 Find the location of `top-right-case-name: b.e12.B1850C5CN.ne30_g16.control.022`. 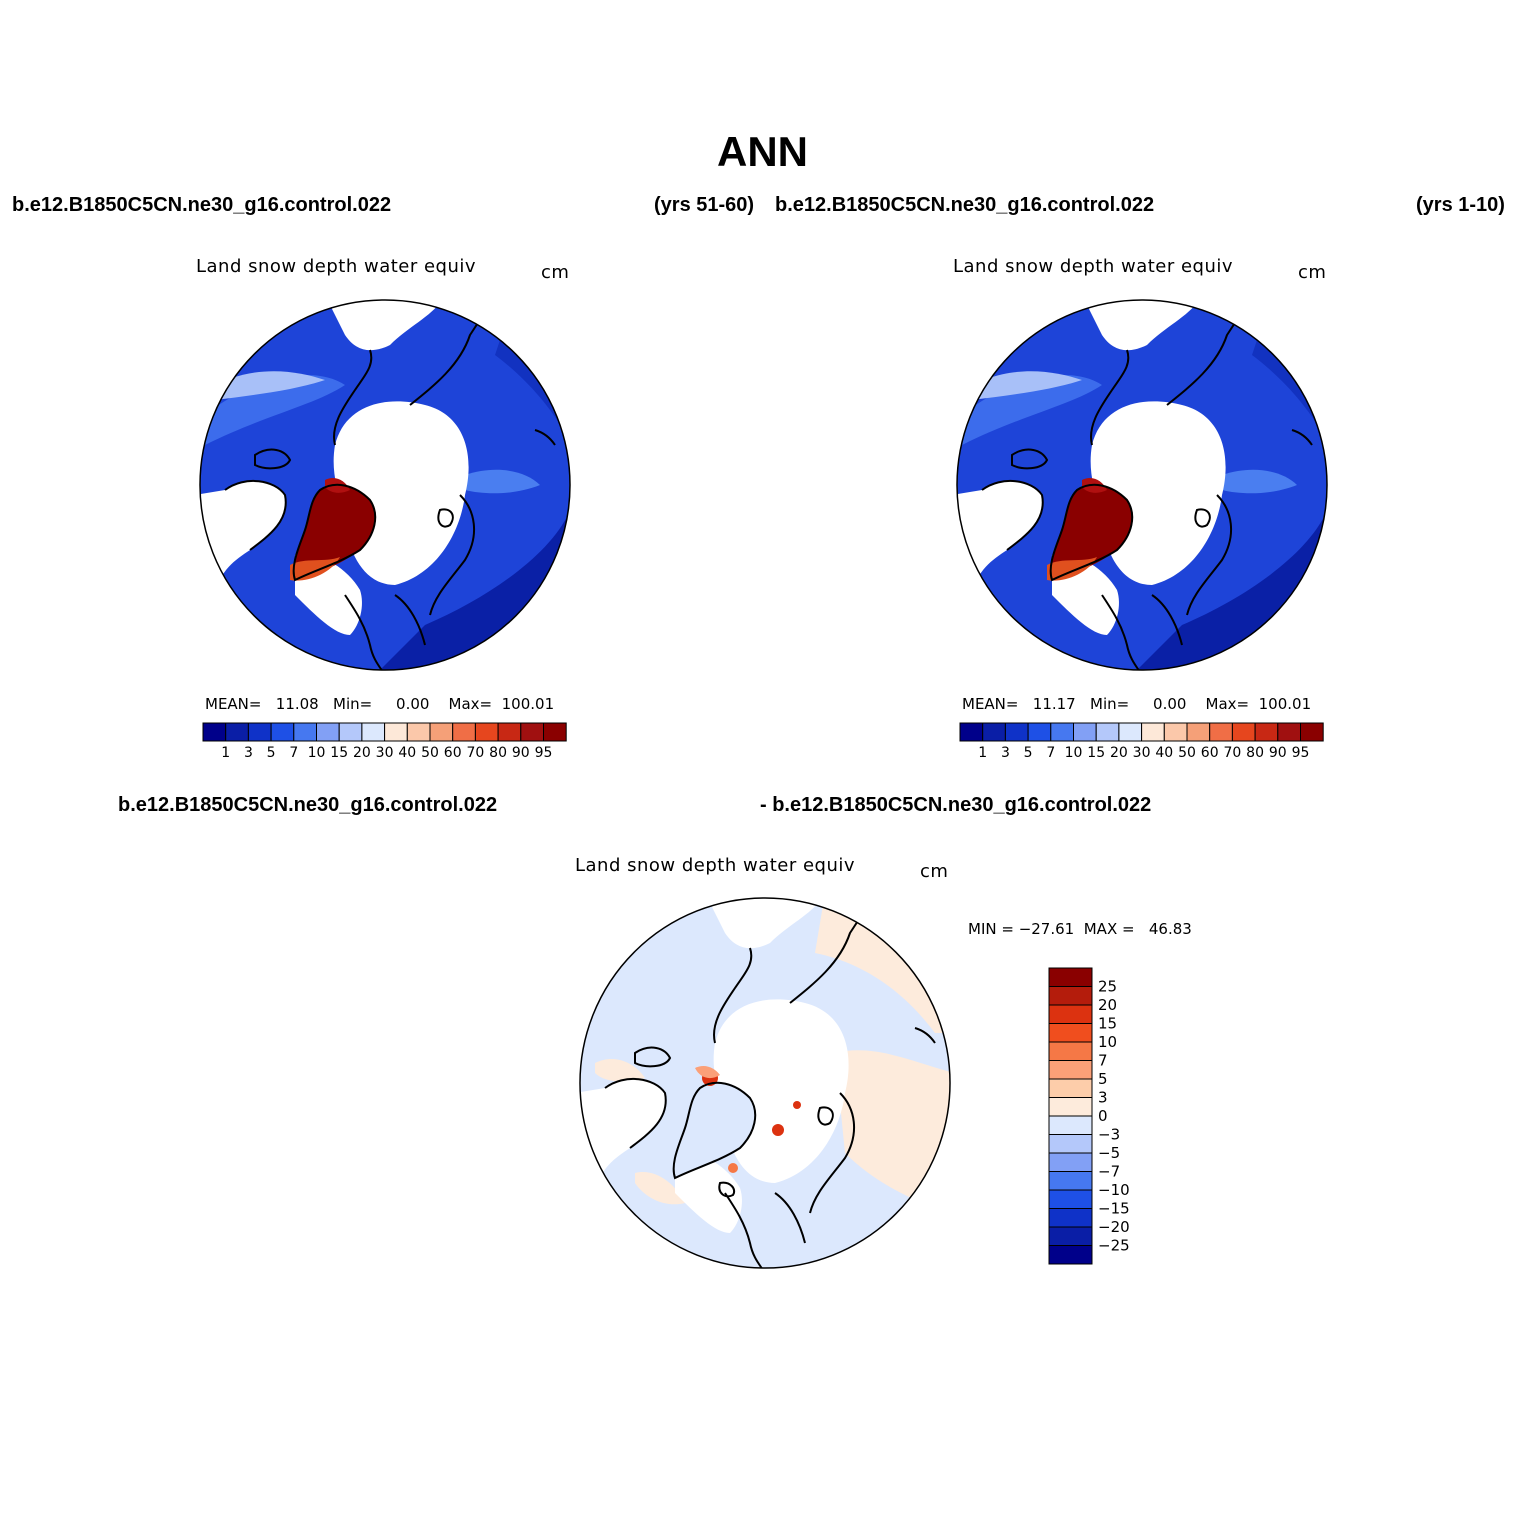

top-right-case-name: b.e12.B1850C5CN.ne30_g16.control.022 is located at coordinates (965, 205).